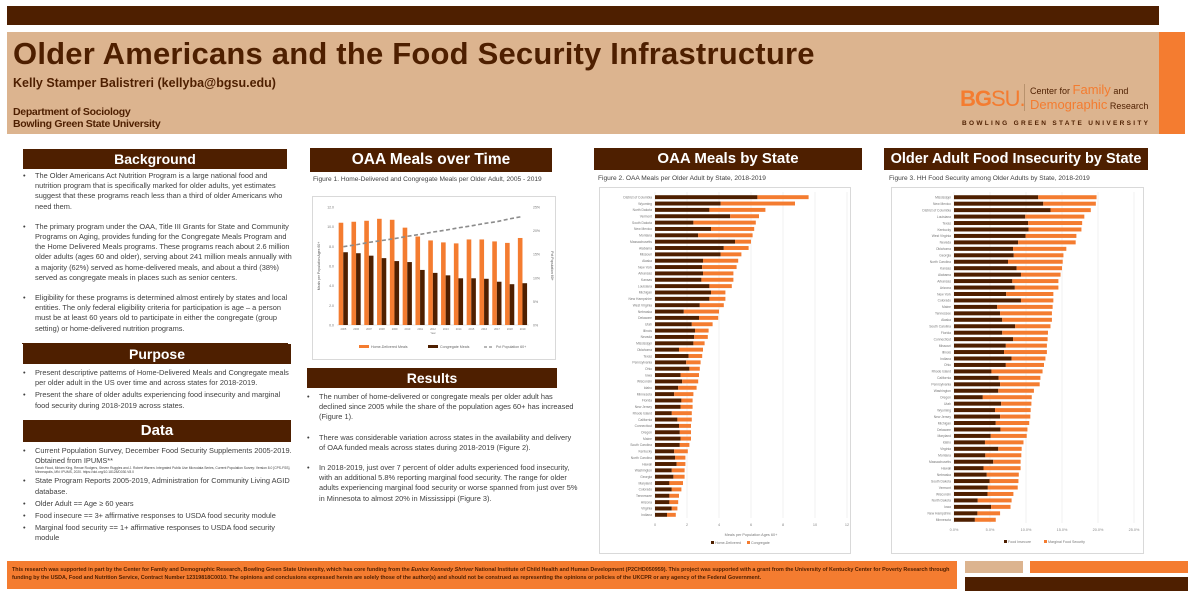  What do you see at coordinates (645, 483) in the screenshot?
I see `state-label: Maryland` at bounding box center [645, 483].